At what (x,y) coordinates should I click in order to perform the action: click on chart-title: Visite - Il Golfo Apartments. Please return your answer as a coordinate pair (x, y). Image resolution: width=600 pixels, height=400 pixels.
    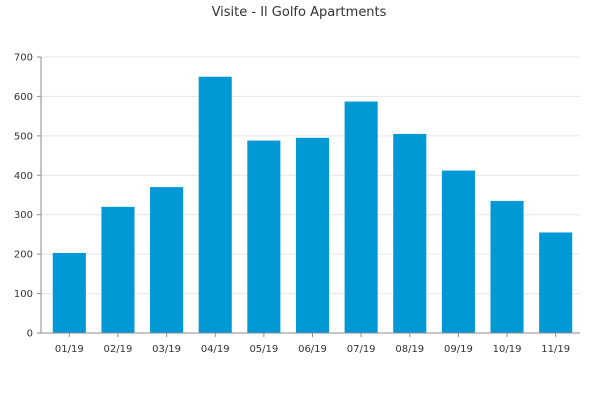
    Looking at the image, I should click on (299, 12).